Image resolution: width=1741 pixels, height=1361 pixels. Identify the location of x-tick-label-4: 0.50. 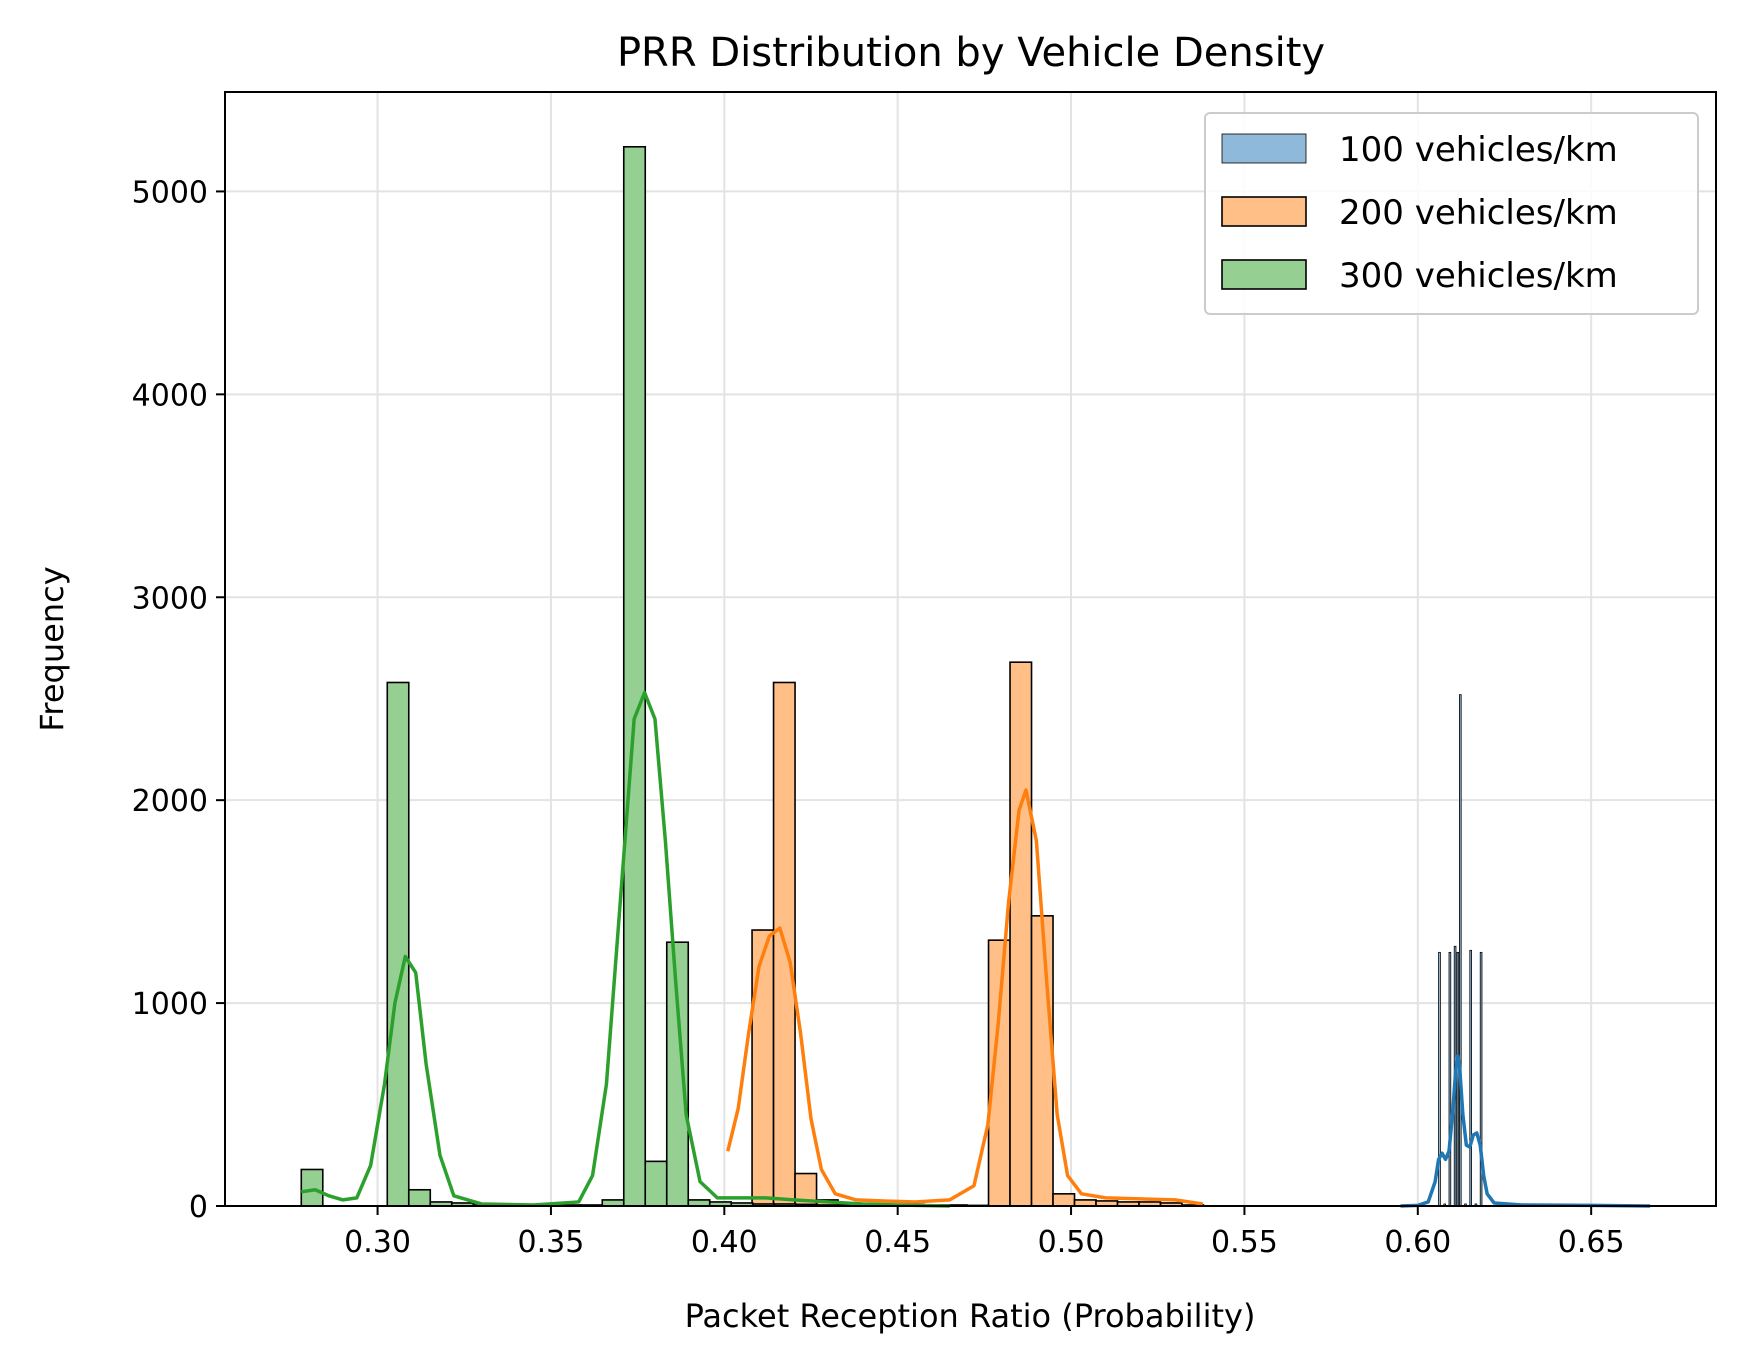
(1071, 1242).